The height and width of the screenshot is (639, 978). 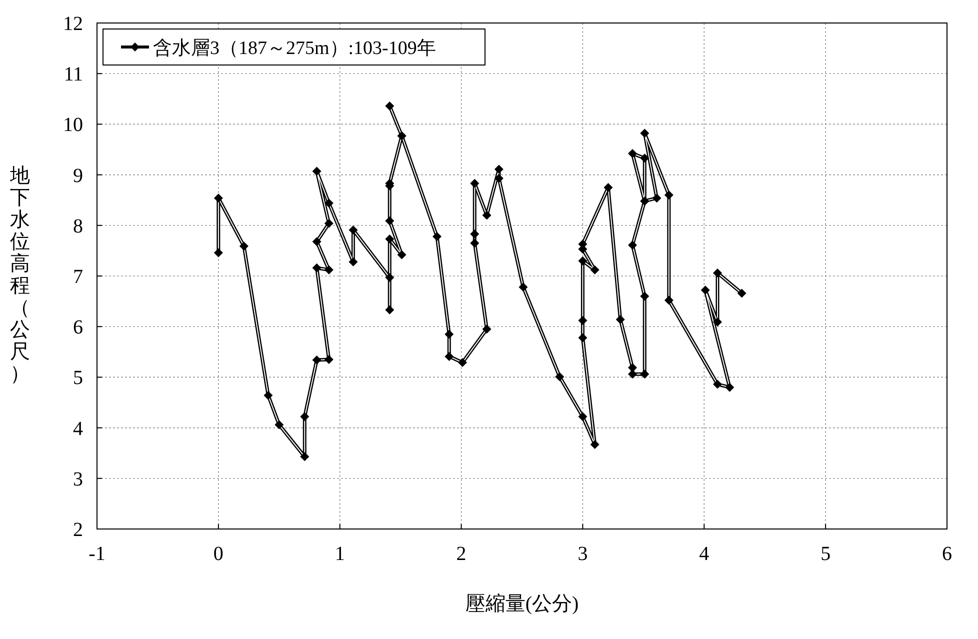 What do you see at coordinates (78, 175) in the screenshot?
I see `y-tick-label: 9` at bounding box center [78, 175].